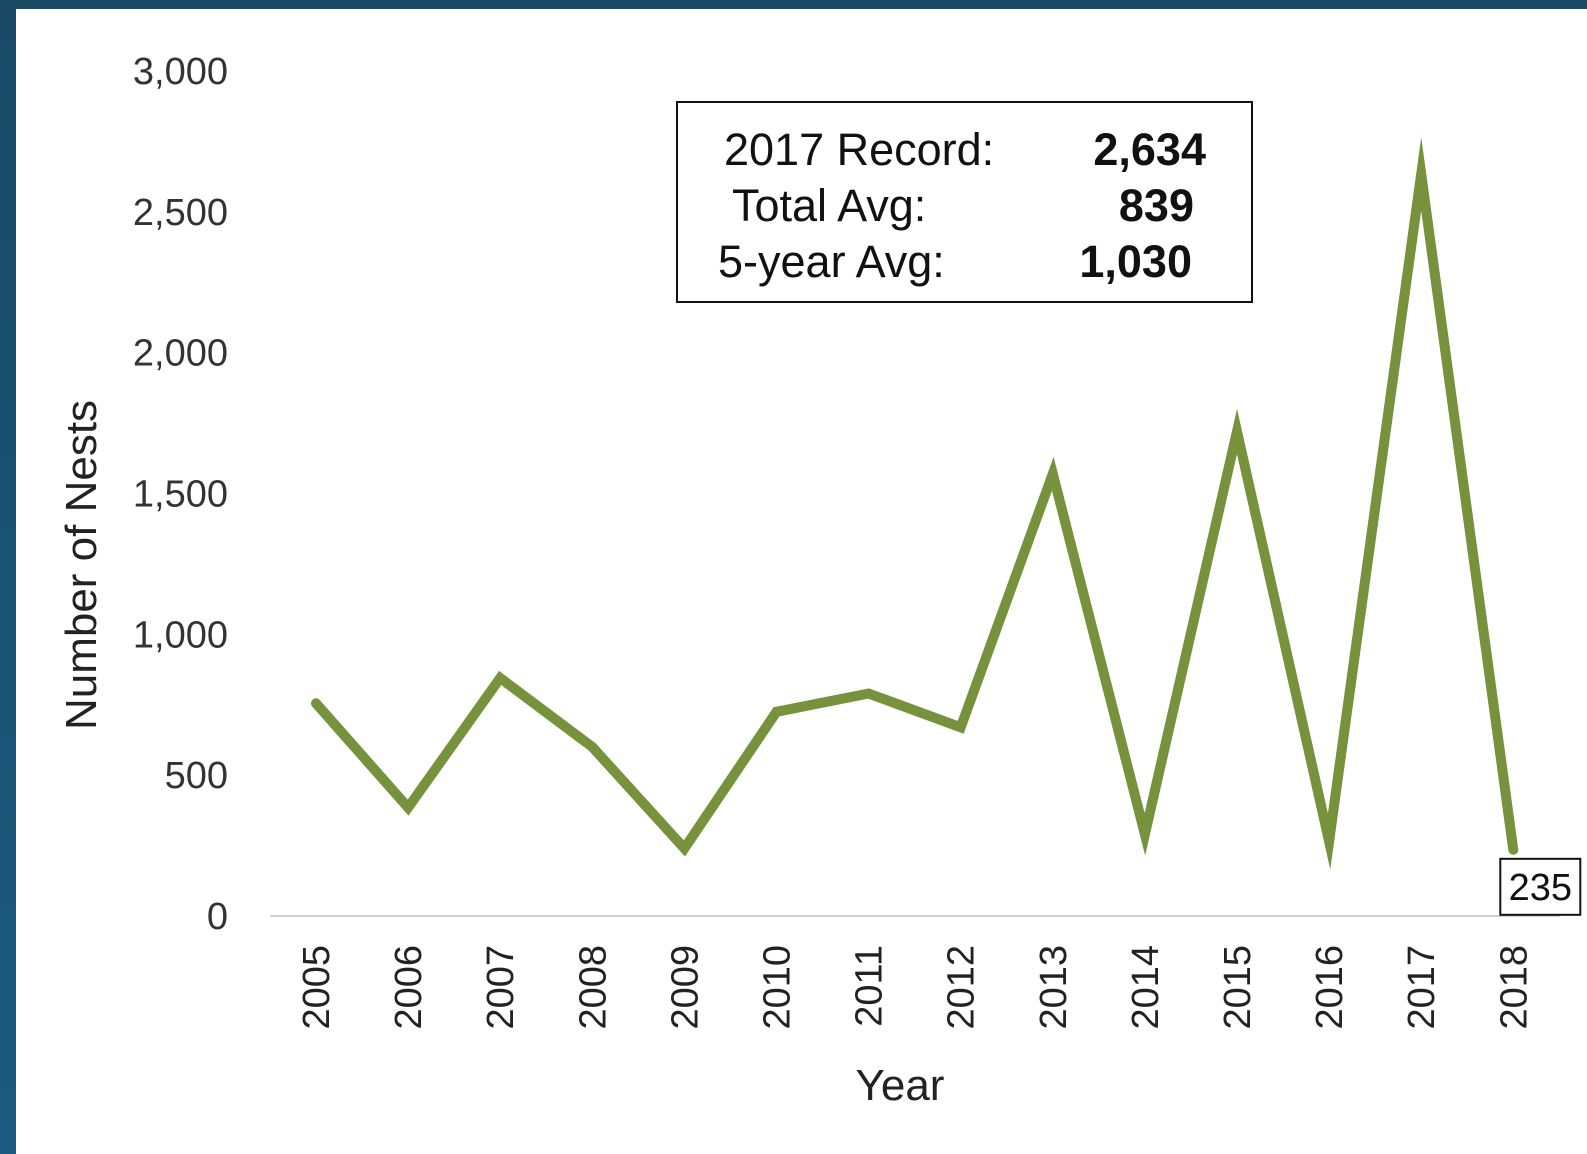  Describe the element at coordinates (778, 987) in the screenshot. I see `x-tick-label: 2010` at that location.